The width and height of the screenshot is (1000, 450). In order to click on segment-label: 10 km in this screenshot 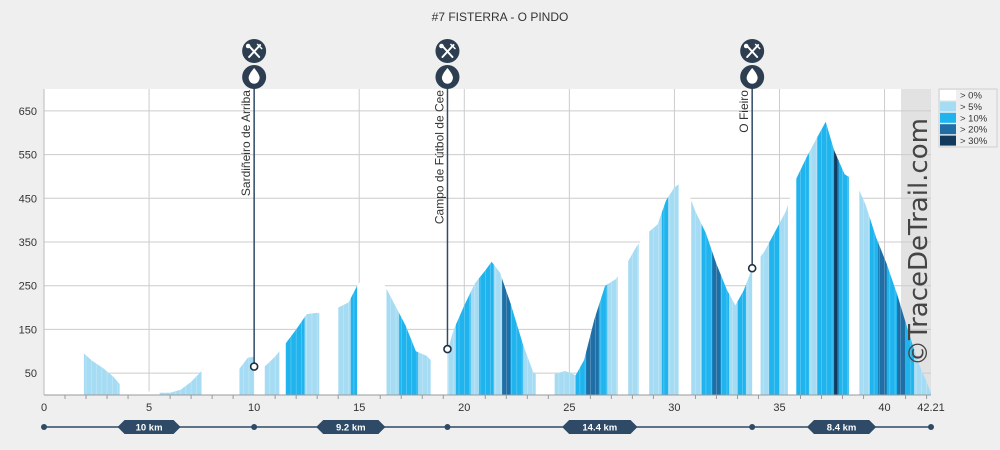, I will do `click(149, 428)`.